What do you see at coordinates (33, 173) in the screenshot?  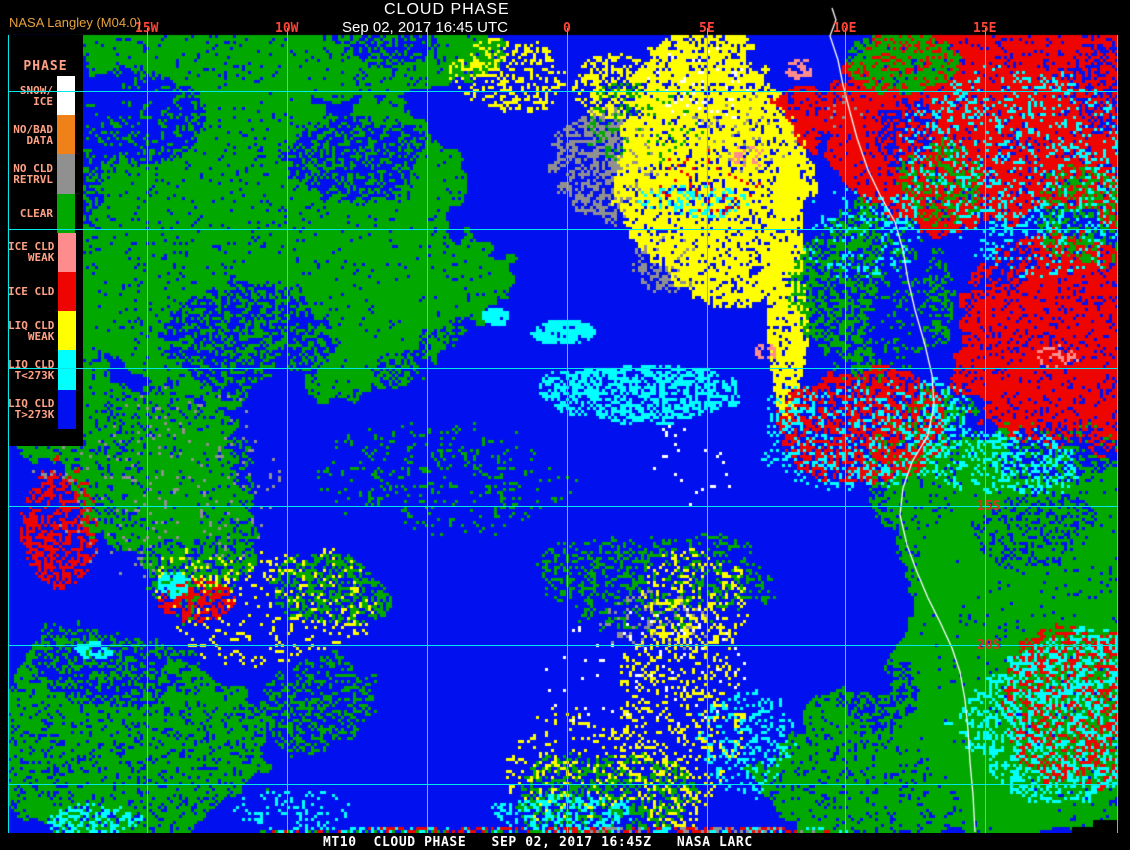 I see `legend-entry-label: NO CLD RETRVL` at bounding box center [33, 173].